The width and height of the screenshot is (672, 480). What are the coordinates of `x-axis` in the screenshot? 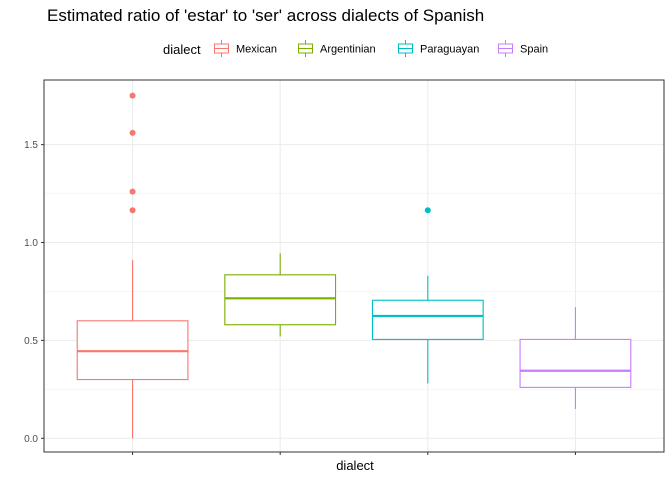 It's located at (354, 453).